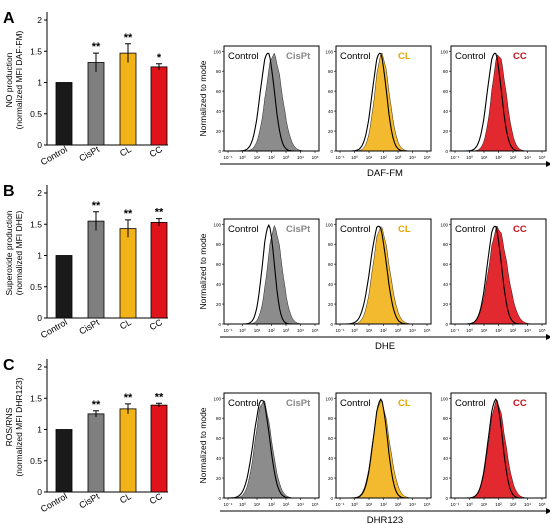 Image resolution: width=550 pixels, height=524 pixels. What do you see at coordinates (9, 252) in the screenshot?
I see `bar-ylabel-line: Superoxide production` at bounding box center [9, 252].